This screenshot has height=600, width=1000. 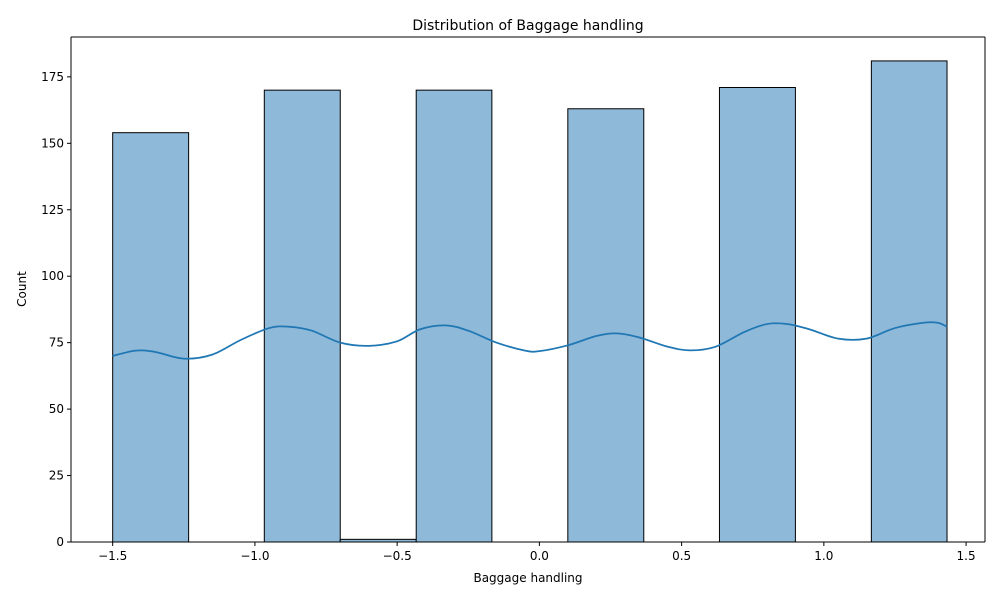 I want to click on x-tick-label: 1.5, so click(x=966, y=556).